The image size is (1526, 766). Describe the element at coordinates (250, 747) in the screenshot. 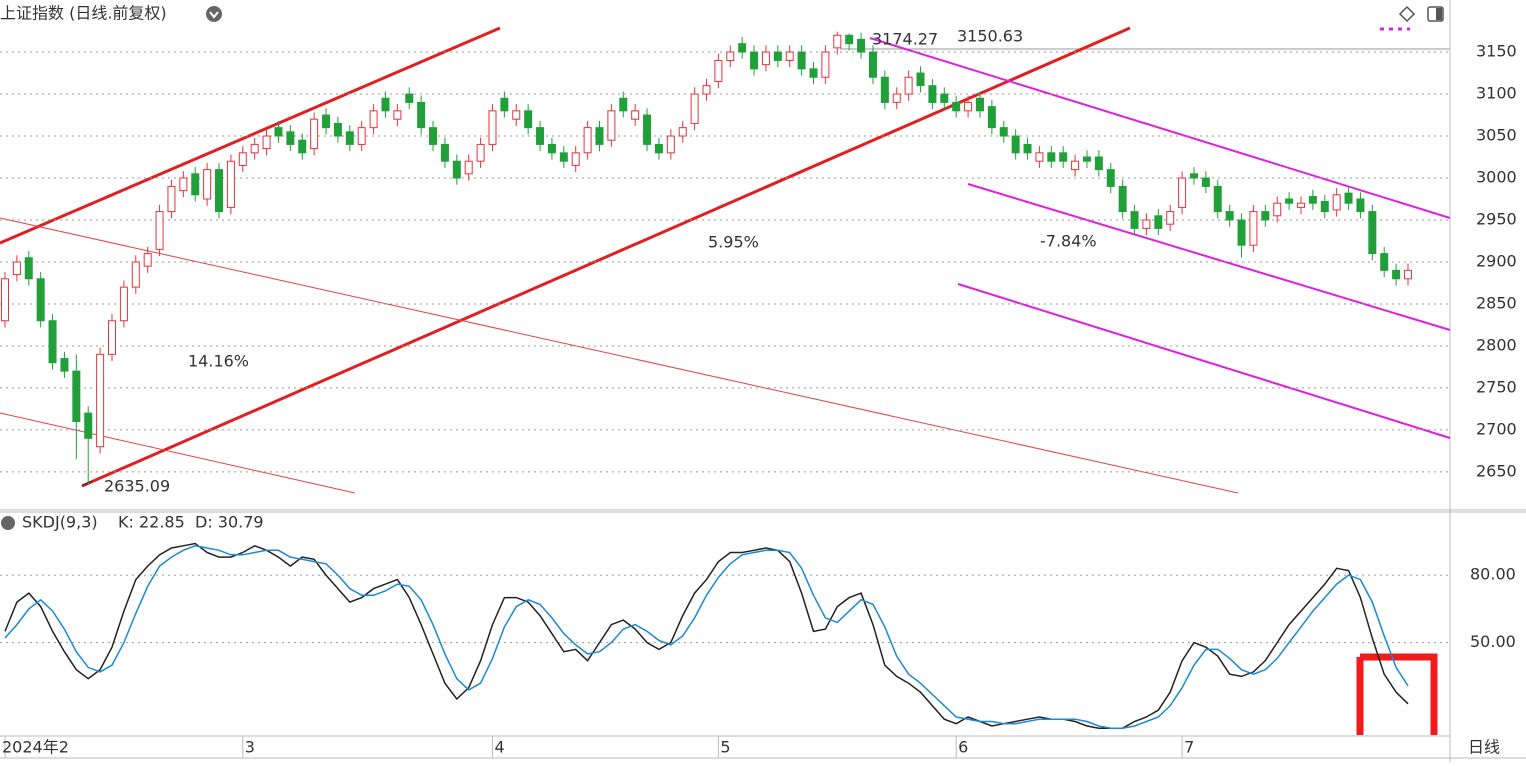

I see `x-tick-label: 3` at that location.